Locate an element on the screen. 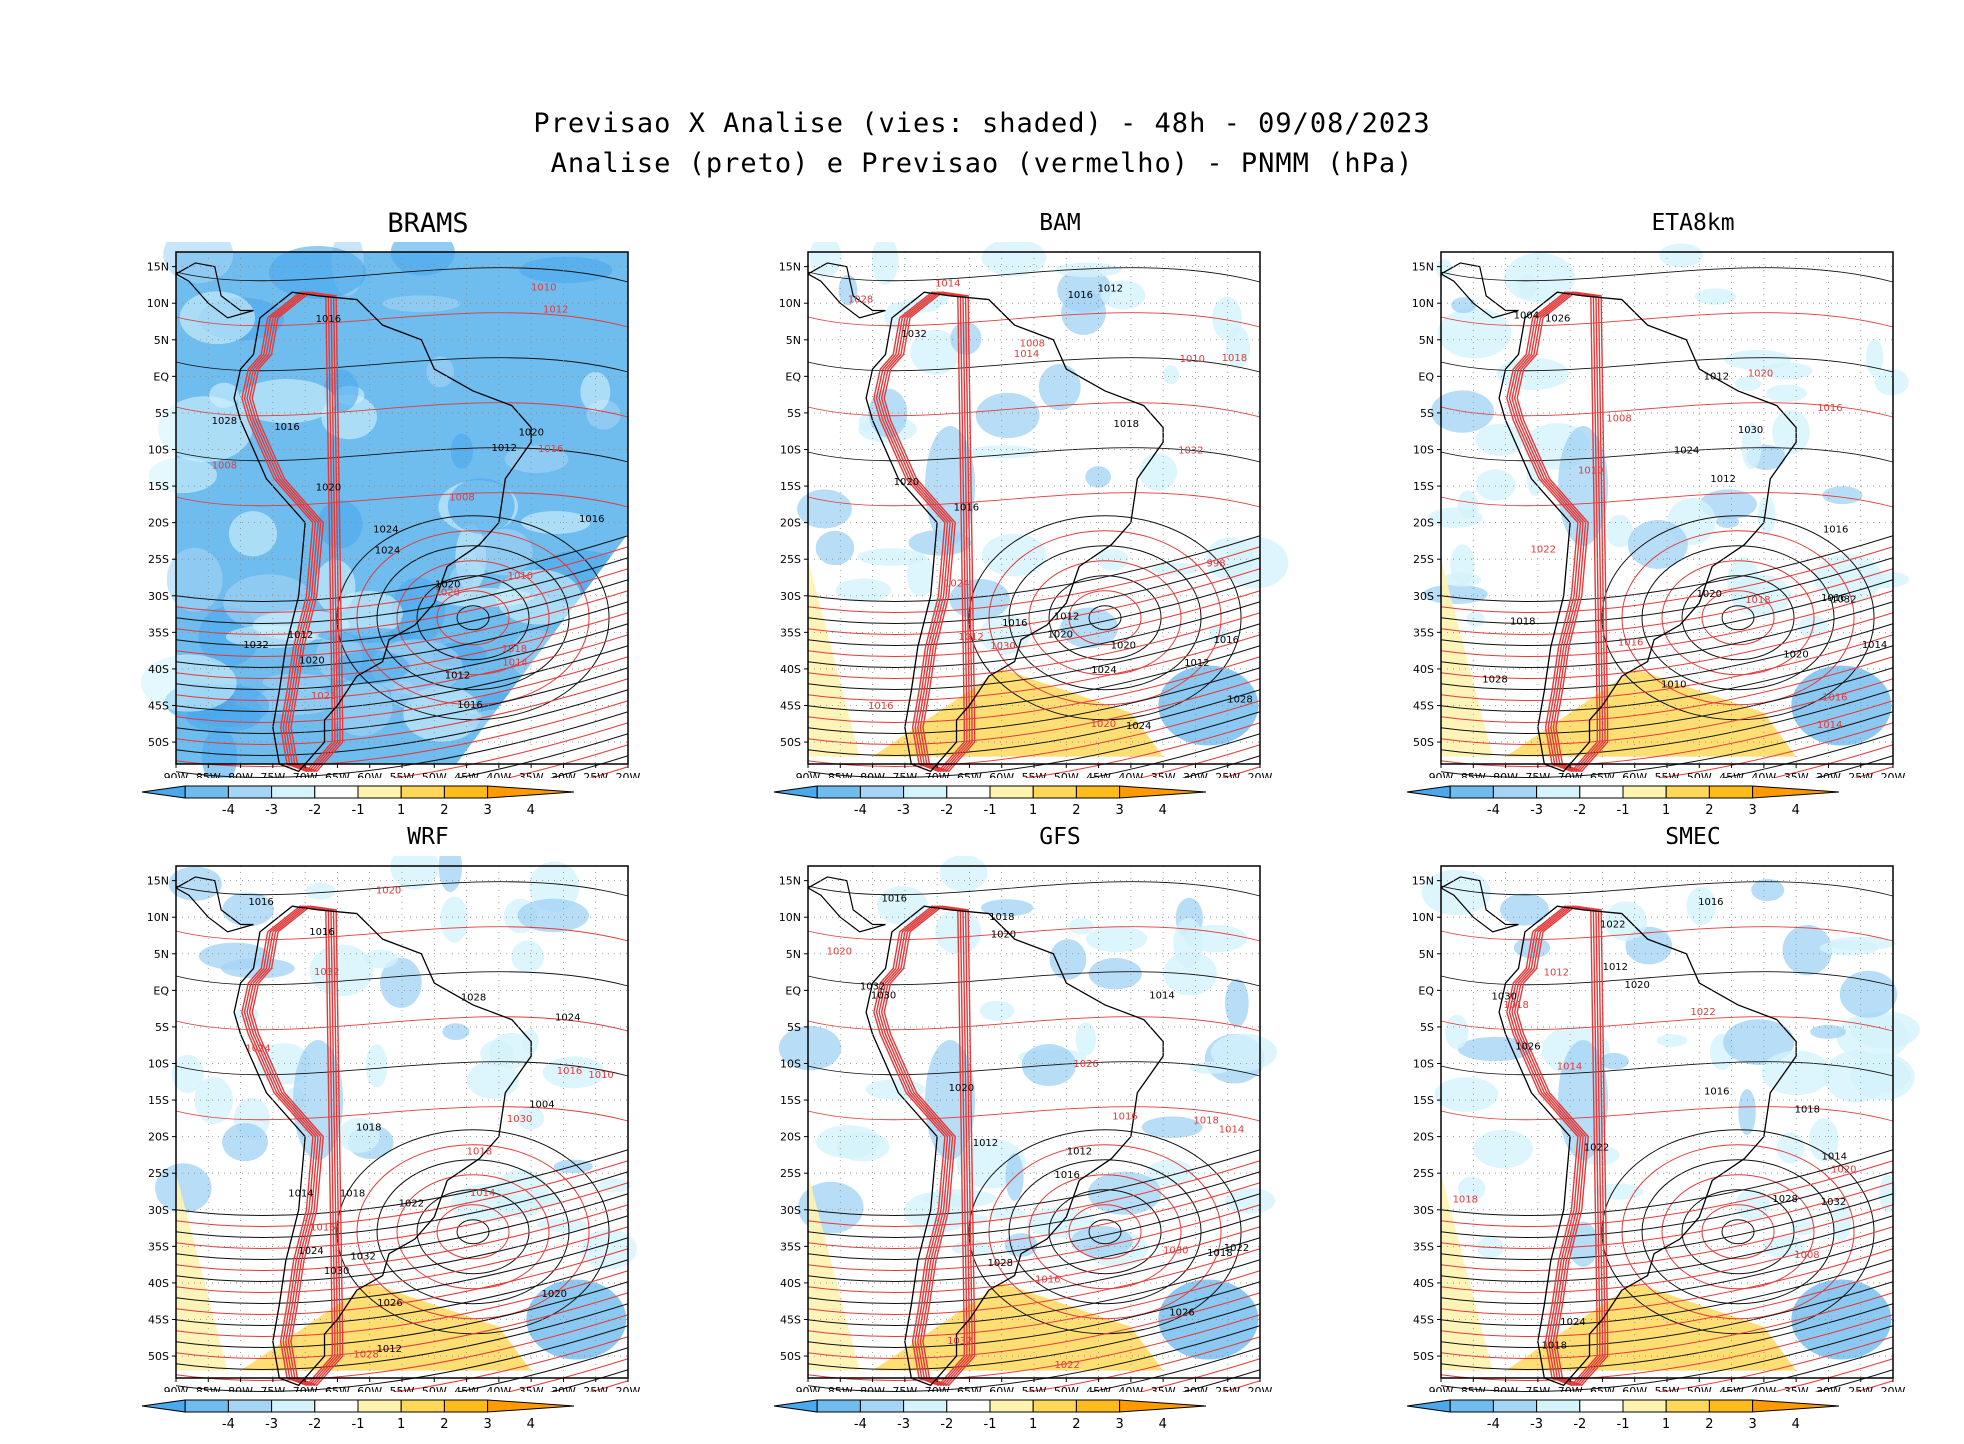  lon-label: 40W is located at coordinates (498, 774).